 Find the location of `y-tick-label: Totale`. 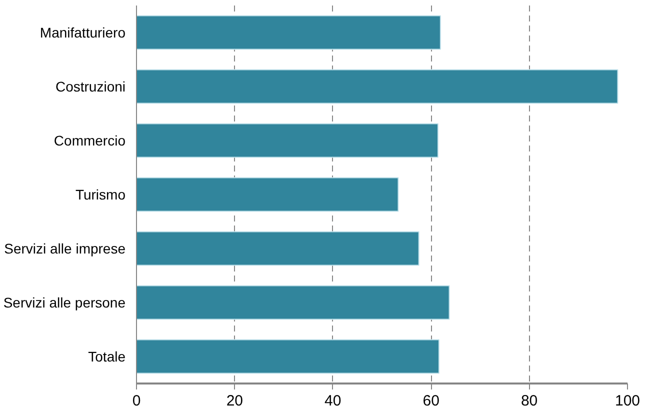

y-tick-label: Totale is located at coordinates (107, 356).